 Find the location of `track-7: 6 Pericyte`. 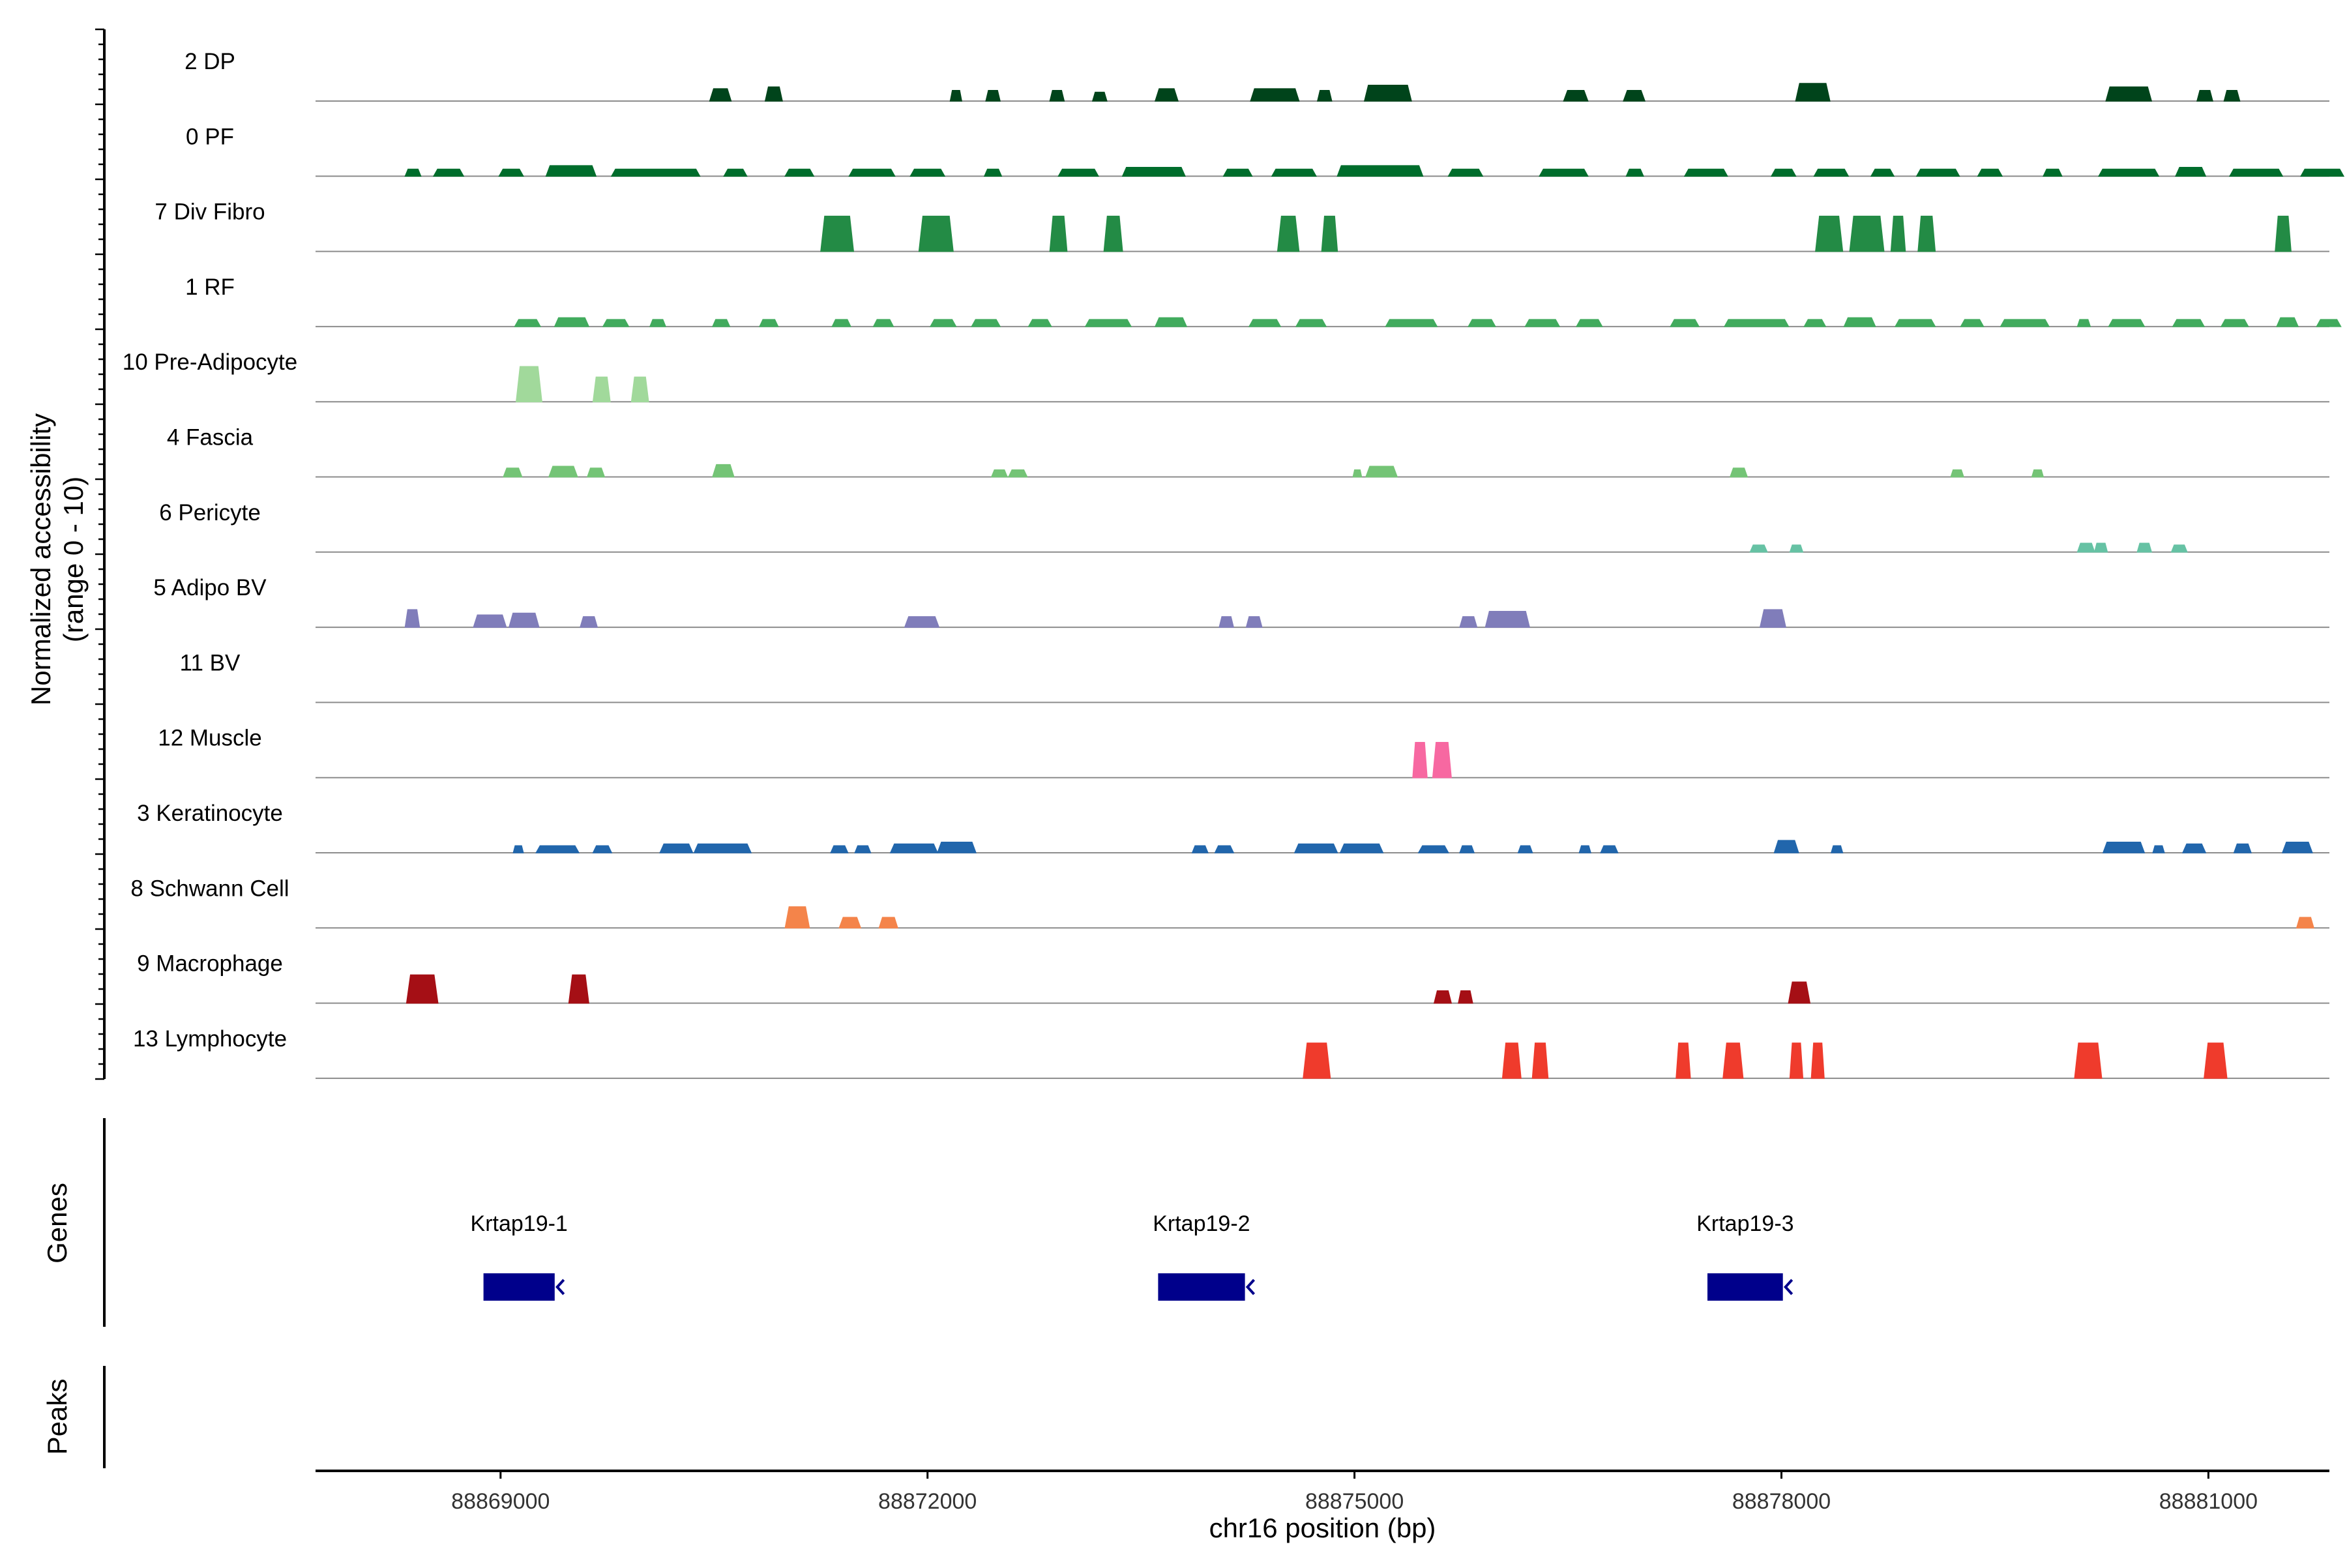

track-7: 6 Pericyte is located at coordinates (1244, 526).